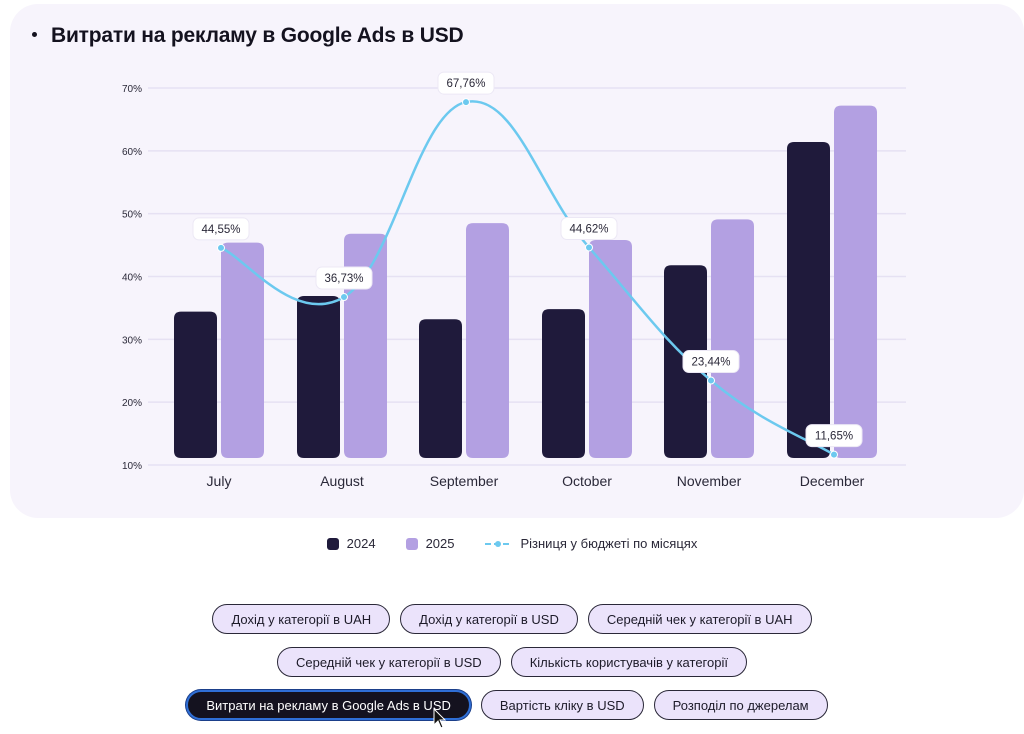  Describe the element at coordinates (361, 543) in the screenshot. I see `legend-label: 2024` at that location.